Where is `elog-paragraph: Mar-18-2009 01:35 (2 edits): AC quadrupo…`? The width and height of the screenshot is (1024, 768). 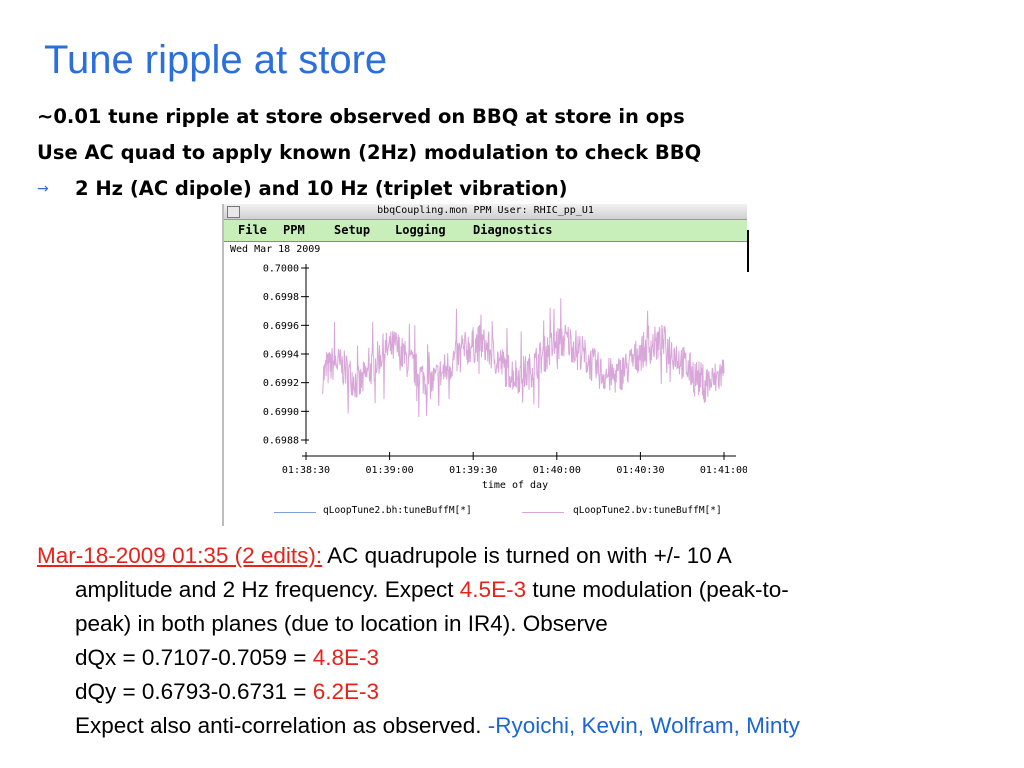 elog-paragraph: Mar-18-2009 01:35 (2 edits): AC quadrupo… is located at coordinates (522, 556).